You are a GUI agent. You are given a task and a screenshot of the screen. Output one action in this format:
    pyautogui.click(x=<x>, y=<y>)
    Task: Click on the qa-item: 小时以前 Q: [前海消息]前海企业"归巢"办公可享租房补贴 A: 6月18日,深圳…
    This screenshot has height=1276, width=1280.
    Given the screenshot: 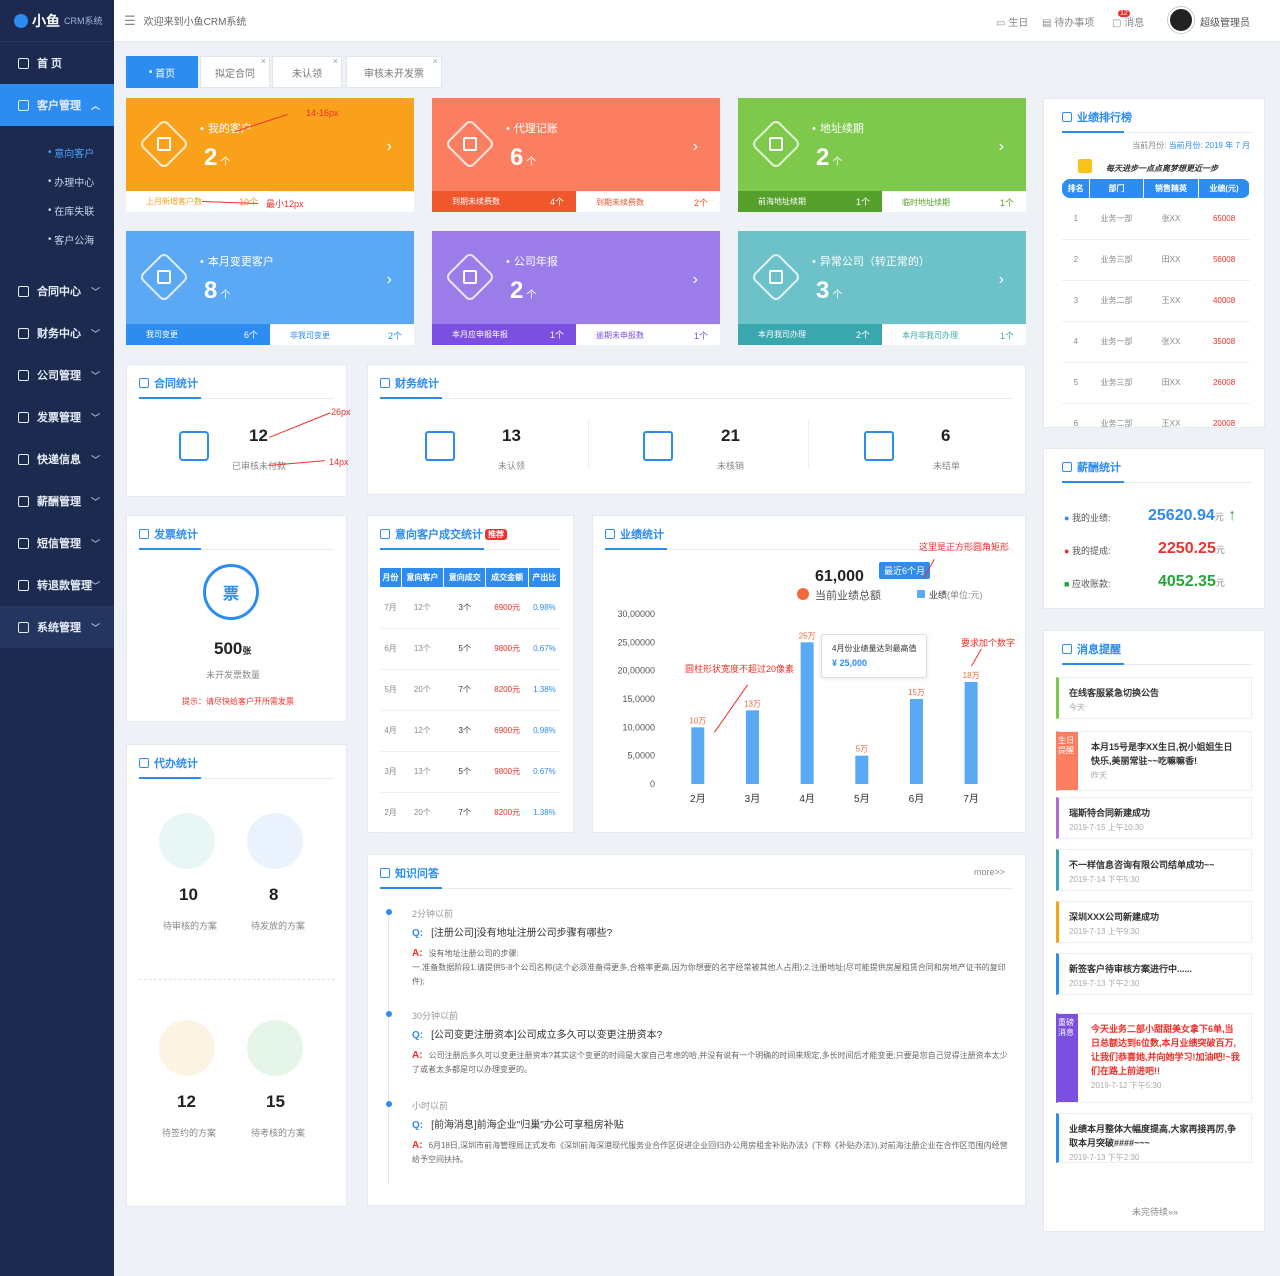 What is the action you would take?
    pyautogui.click(x=713, y=1133)
    